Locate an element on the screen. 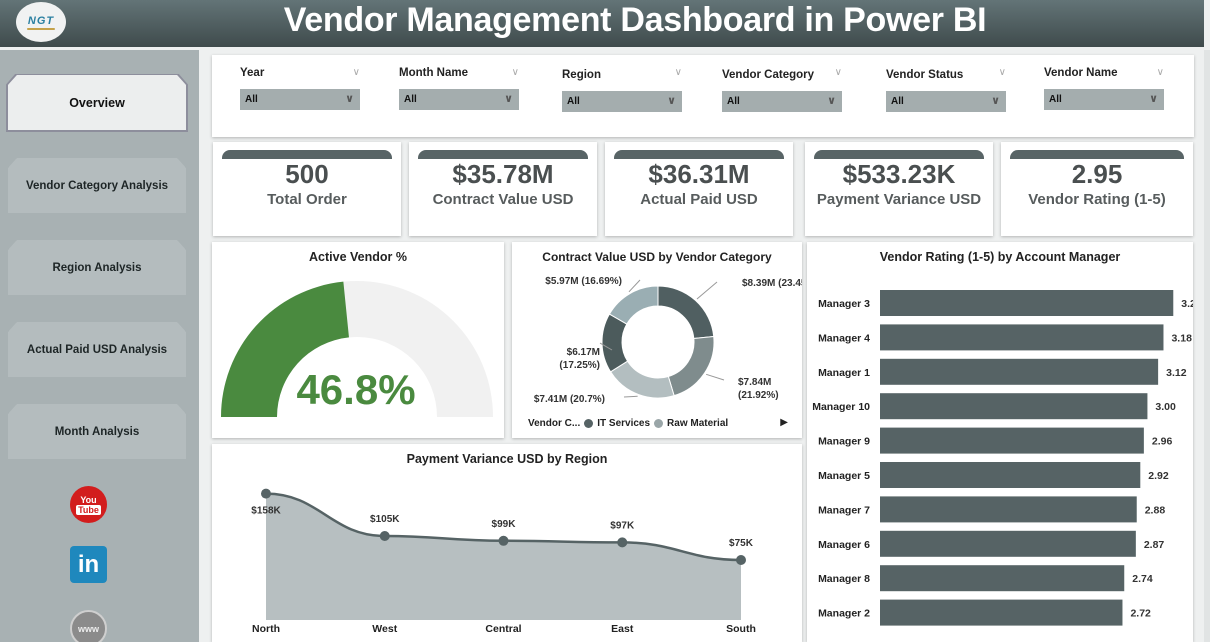 This screenshot has width=1210, height=642. website-globe-icon: www is located at coordinates (88, 626).